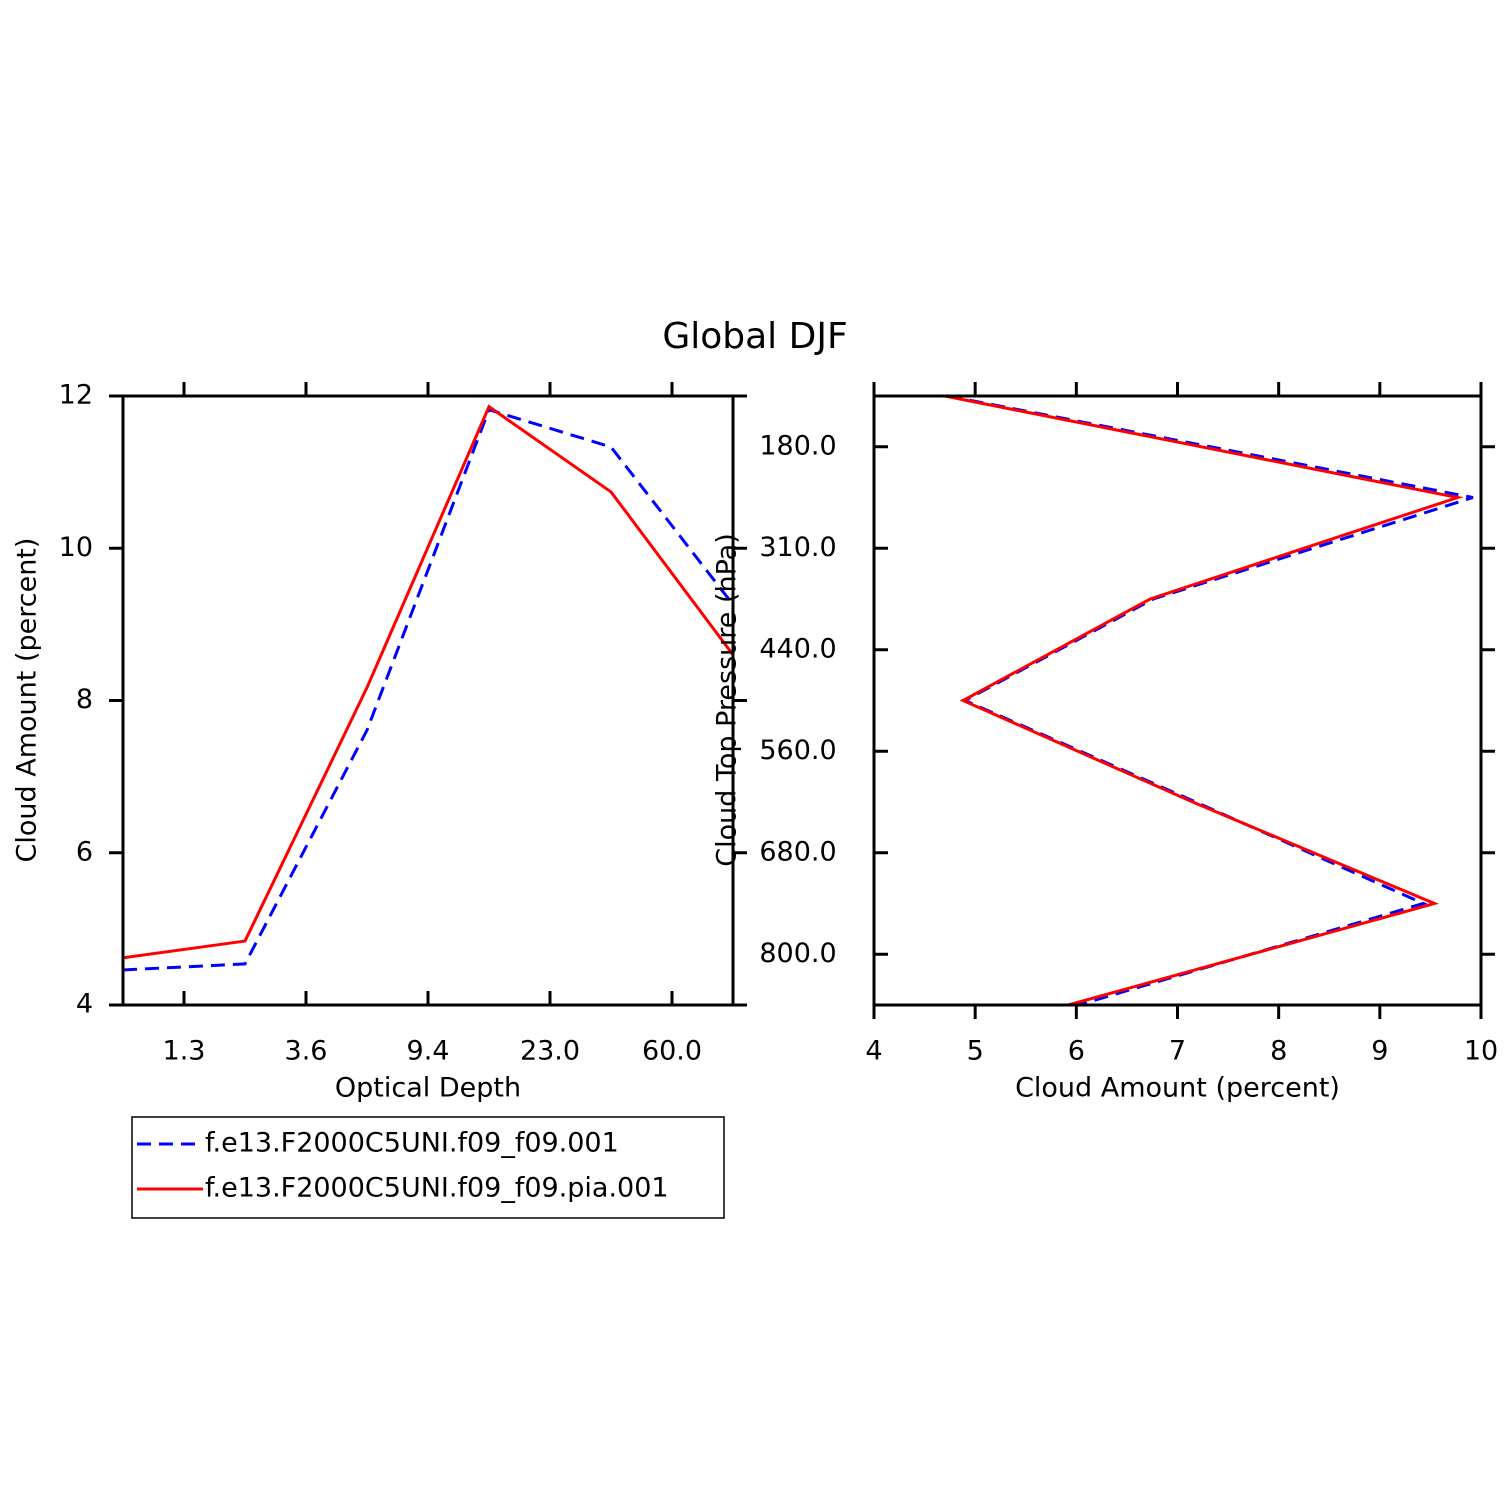 The width and height of the screenshot is (1510, 1510). I want to click on x-tick-label: 6, so click(1076, 1051).